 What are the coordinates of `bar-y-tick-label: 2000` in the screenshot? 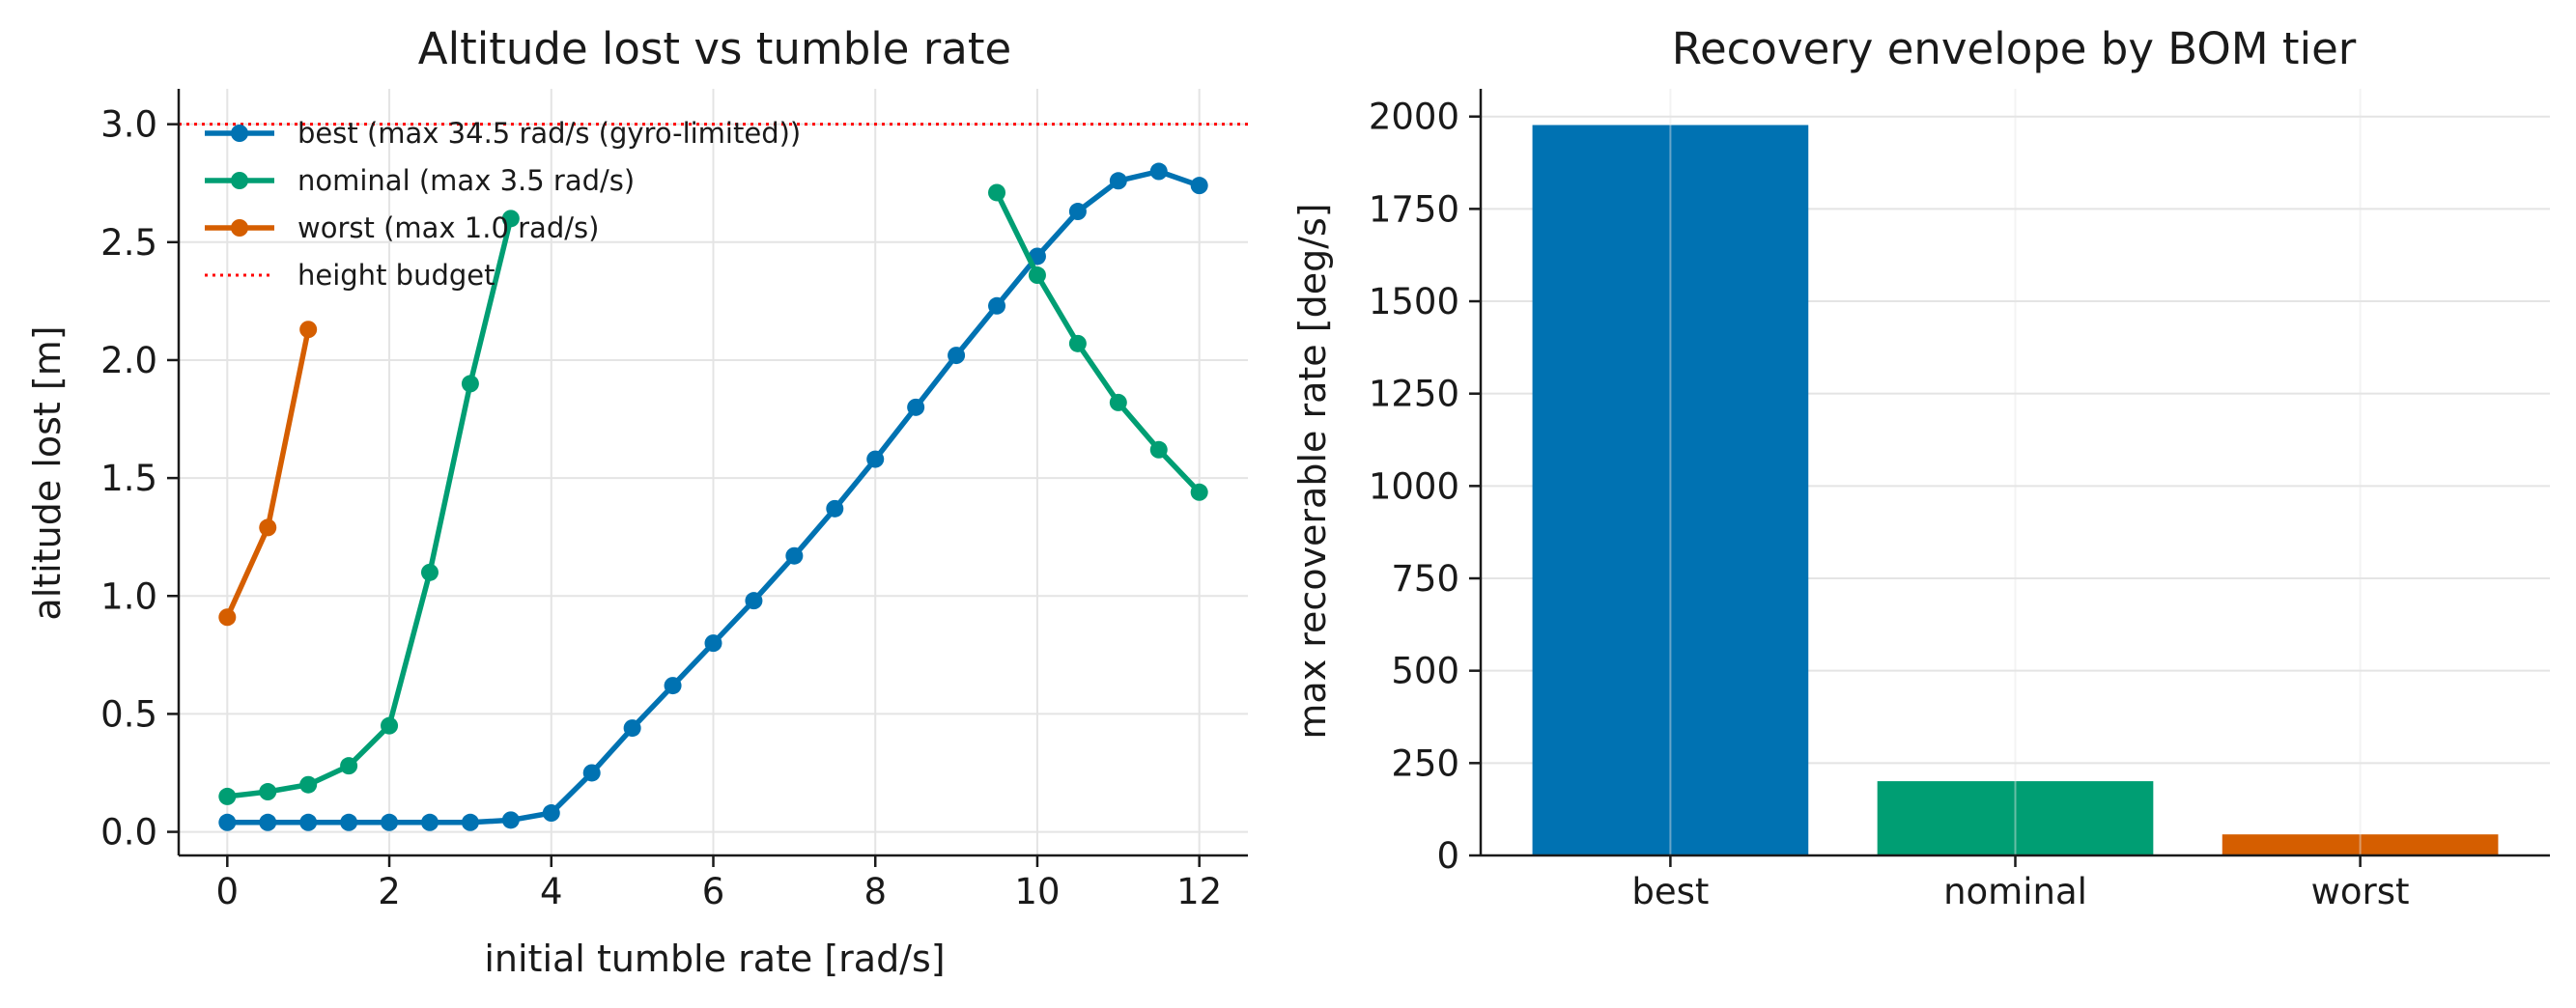 It's located at (1414, 118).